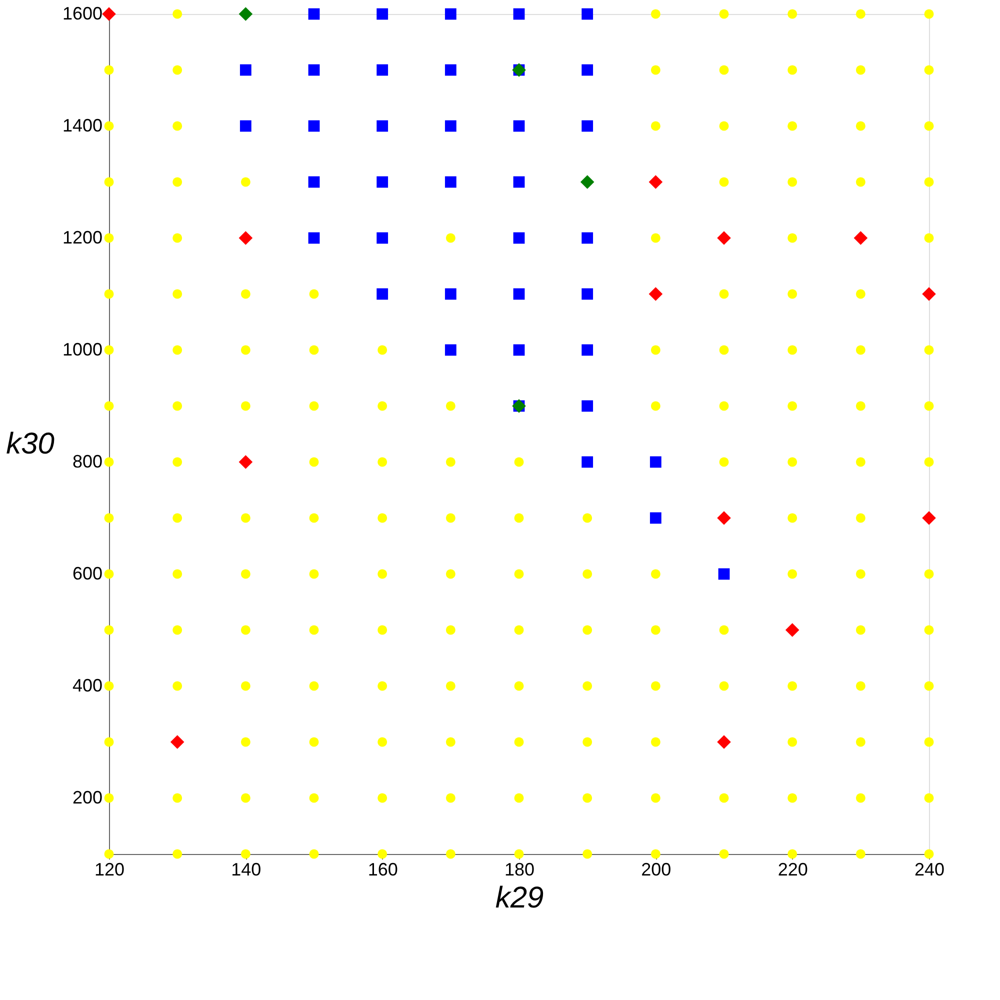  What do you see at coordinates (82, 14) in the screenshot?
I see `y-tick-label: 1600` at bounding box center [82, 14].